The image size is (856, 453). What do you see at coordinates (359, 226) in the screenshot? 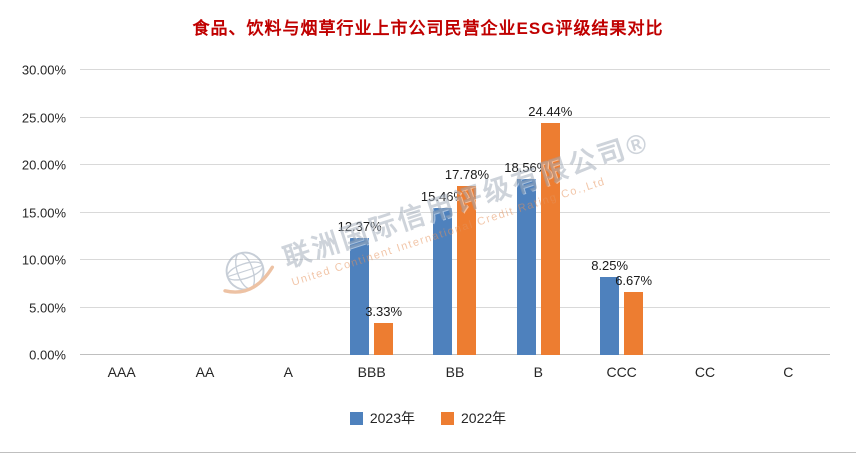
I see `data-label: 12.37%` at bounding box center [359, 226].